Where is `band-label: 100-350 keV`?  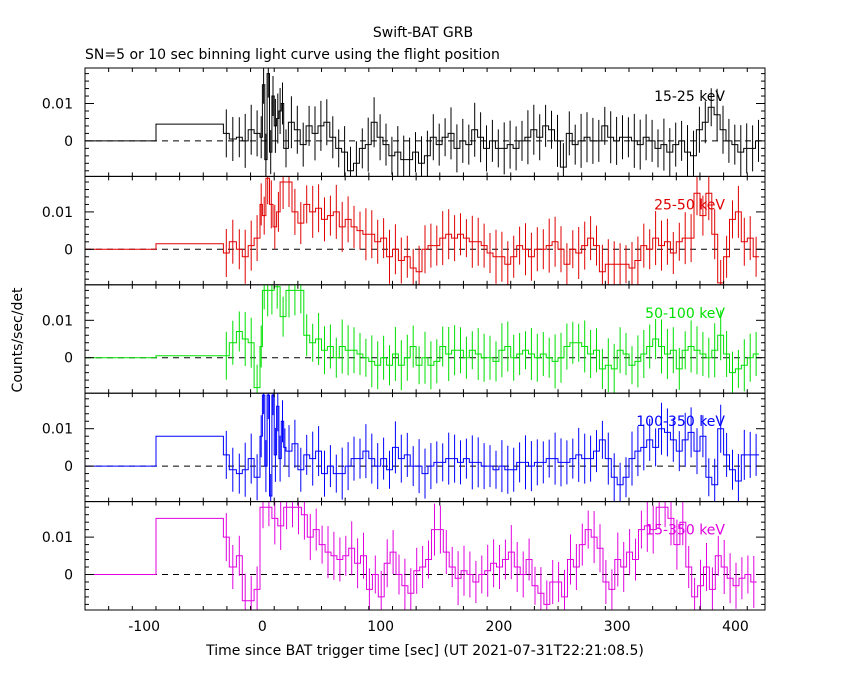 band-label: 100-350 keV is located at coordinates (680, 422).